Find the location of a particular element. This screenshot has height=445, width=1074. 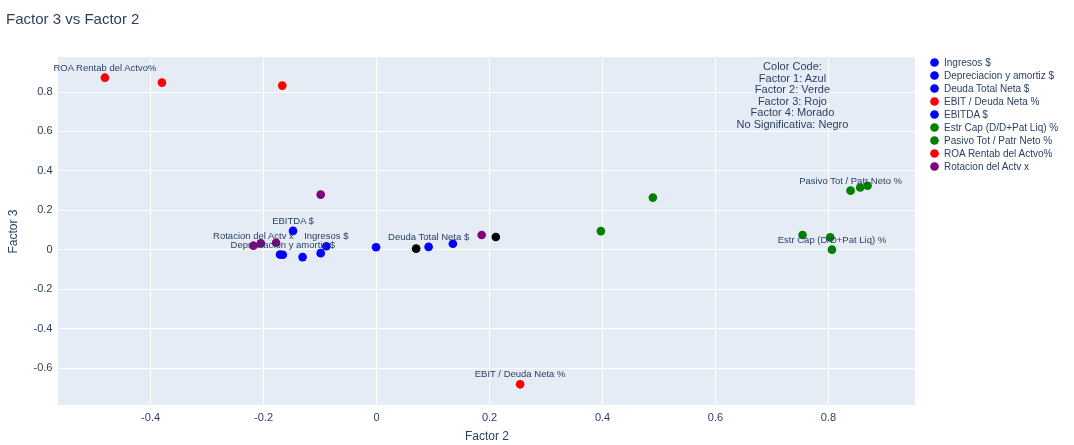

x-axis-title: Factor 2 is located at coordinates (487, 435).